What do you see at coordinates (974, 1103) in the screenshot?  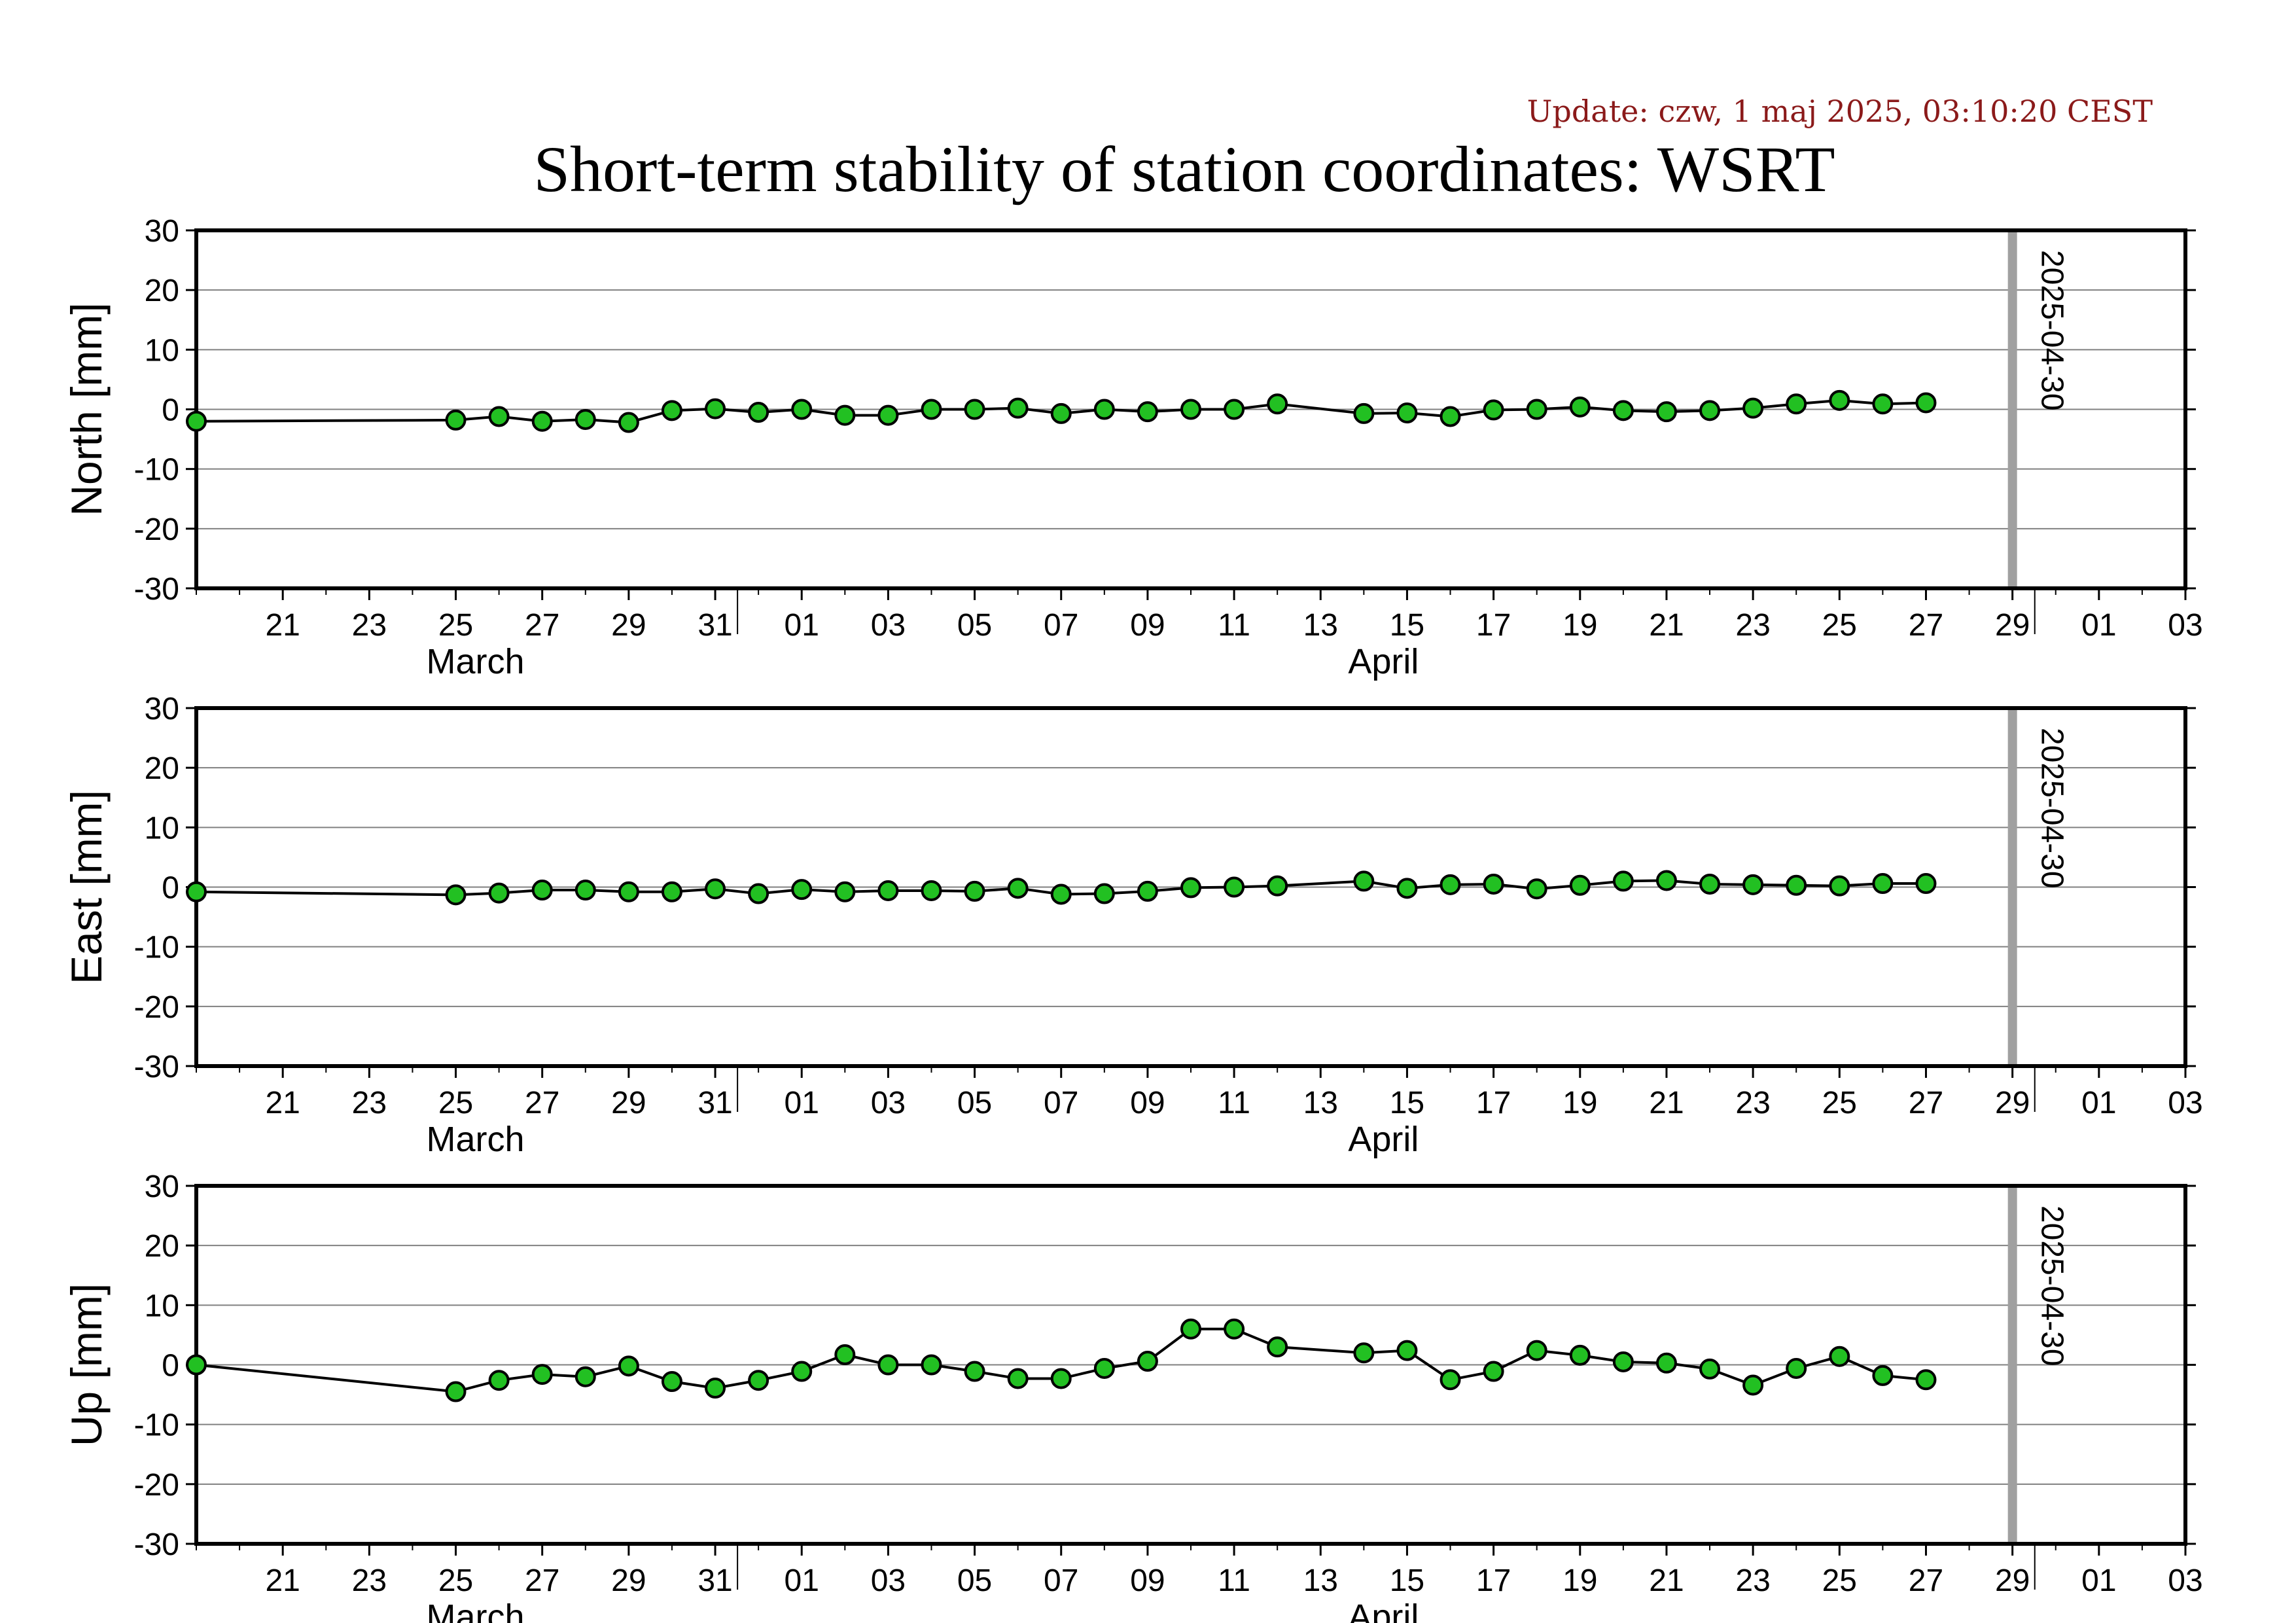 I see `x-tick-label: 05` at bounding box center [974, 1103].